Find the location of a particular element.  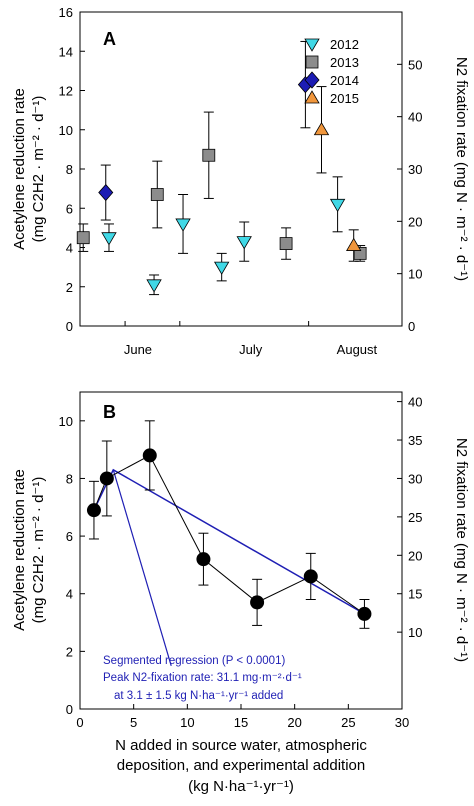

panel-a-ytick-label-0: 0 is located at coordinates (69, 326).